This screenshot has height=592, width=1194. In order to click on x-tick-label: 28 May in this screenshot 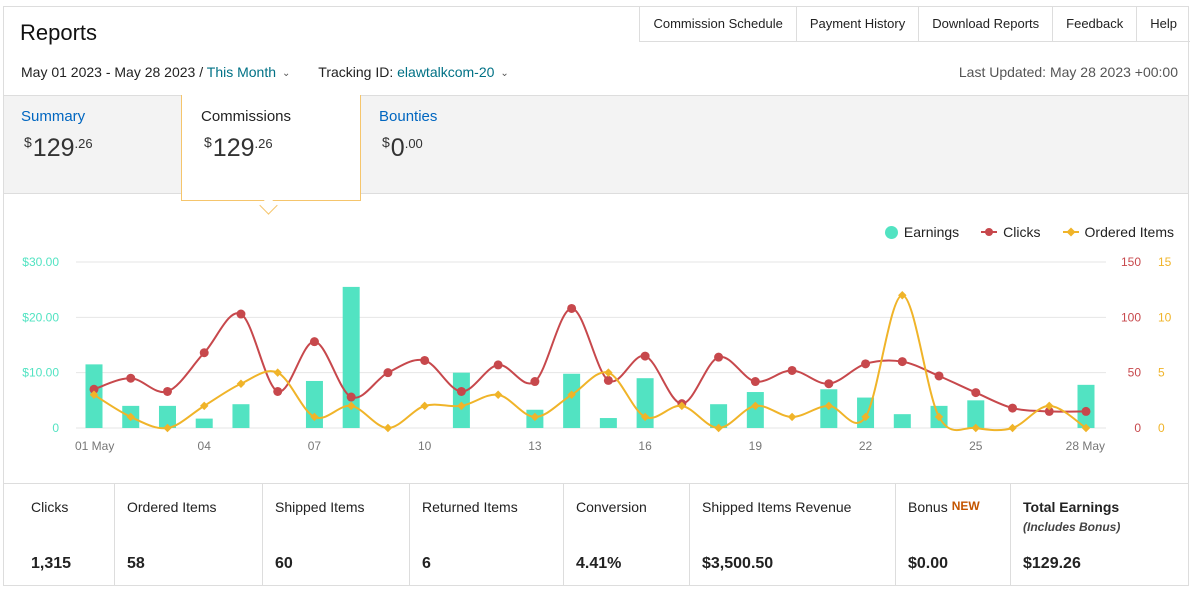, I will do `click(1085, 446)`.